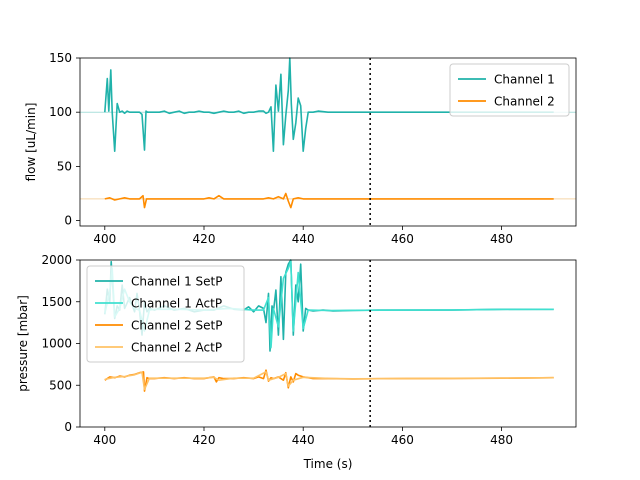 The width and height of the screenshot is (640, 480). What do you see at coordinates (176, 348) in the screenshot?
I see `pressure-legend-label: Channel 2 ActP` at bounding box center [176, 348].